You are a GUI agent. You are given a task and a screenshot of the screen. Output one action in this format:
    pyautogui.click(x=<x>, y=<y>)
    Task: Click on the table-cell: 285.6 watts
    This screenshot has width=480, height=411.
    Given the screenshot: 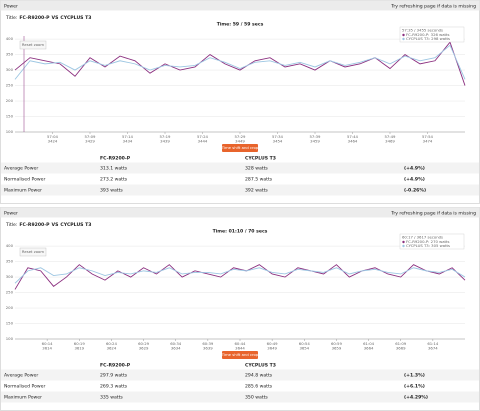 What is the action you would take?
    pyautogui.click(x=259, y=387)
    